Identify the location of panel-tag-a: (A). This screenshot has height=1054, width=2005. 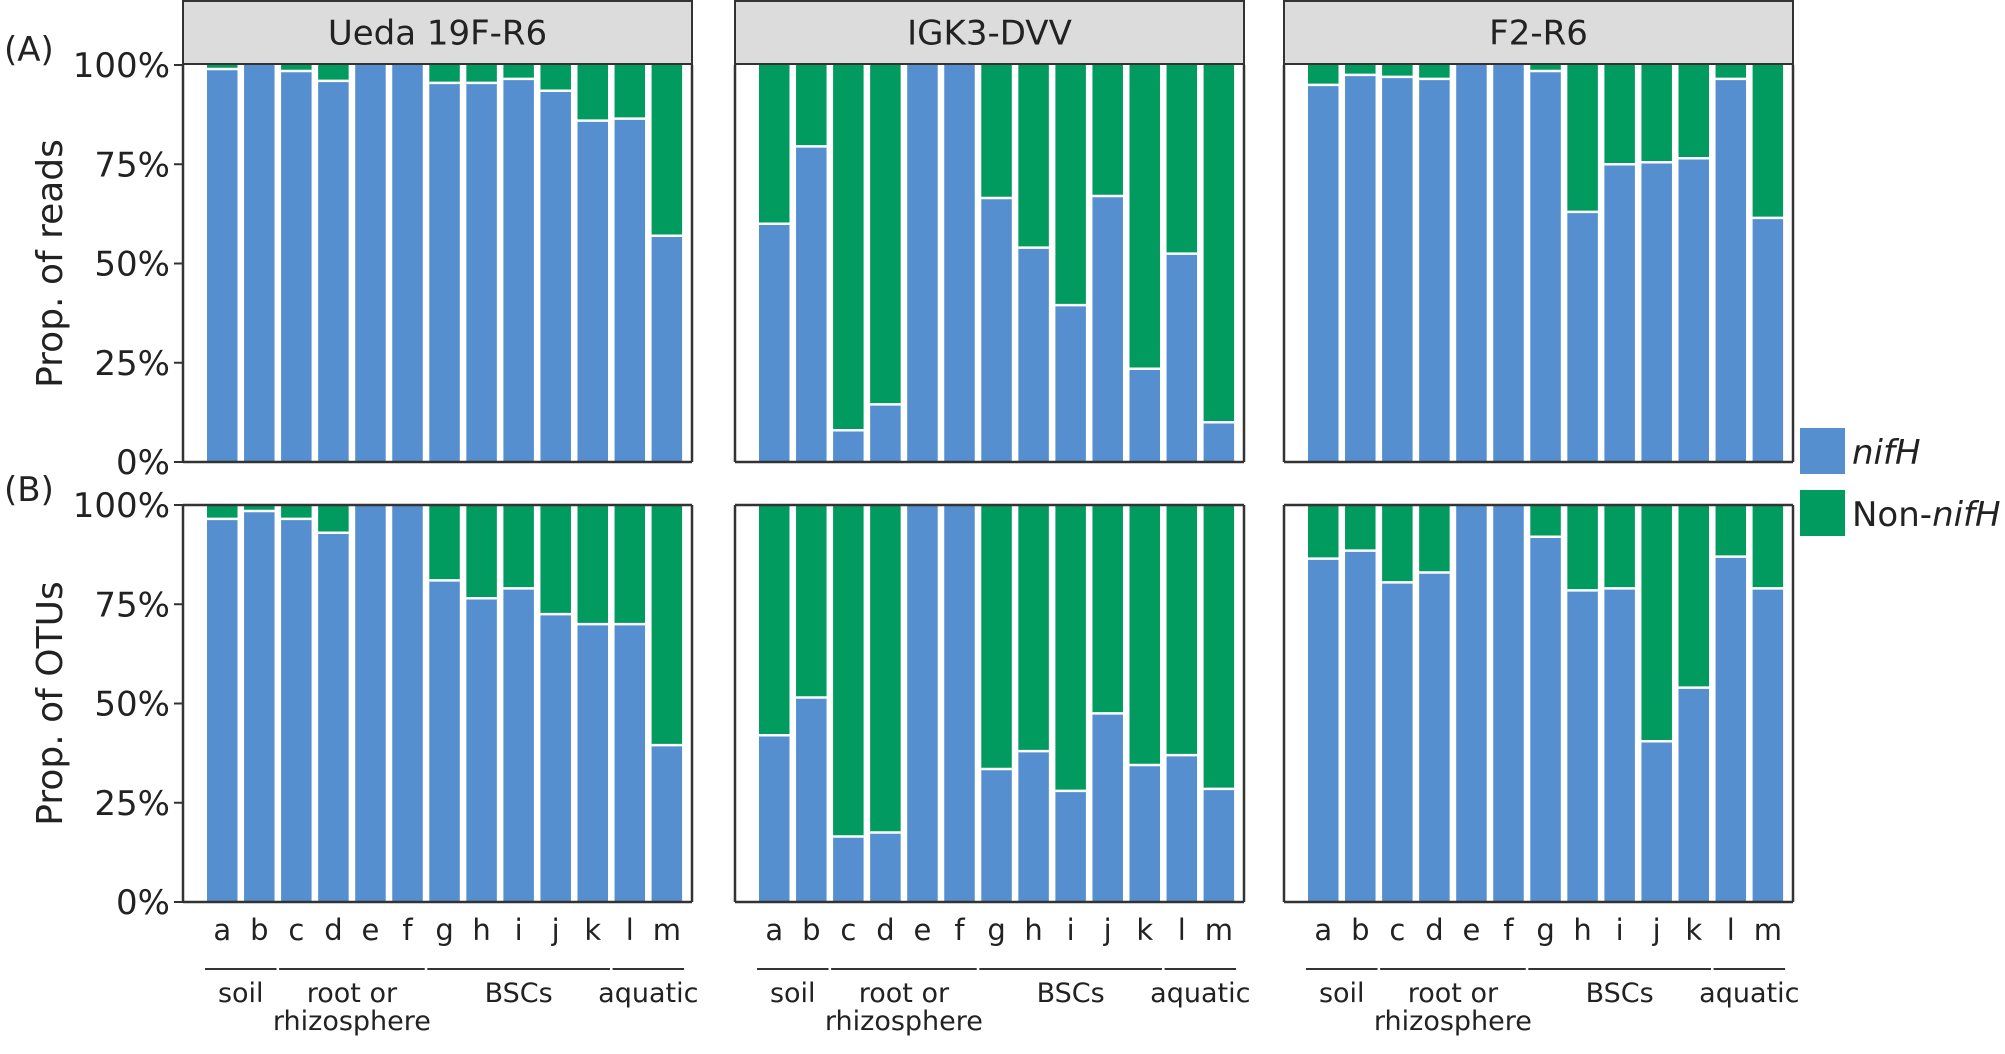
(29, 50).